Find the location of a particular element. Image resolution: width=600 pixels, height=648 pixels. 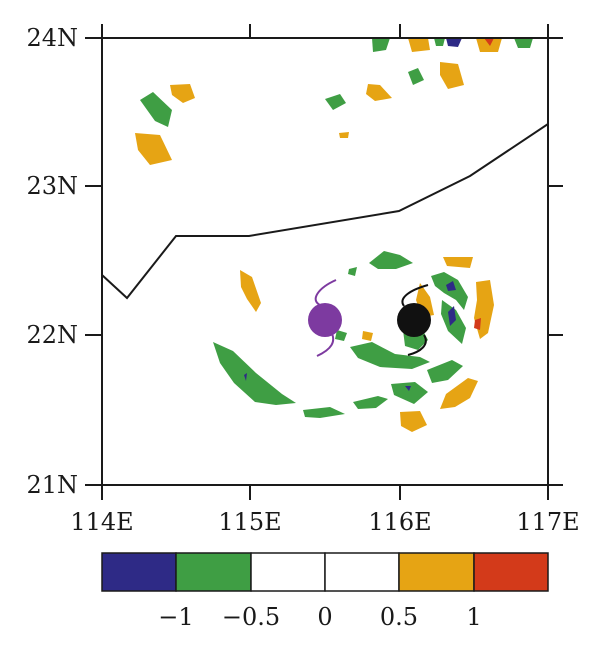

colorbar-label-3: 0 is located at coordinates (324, 617).